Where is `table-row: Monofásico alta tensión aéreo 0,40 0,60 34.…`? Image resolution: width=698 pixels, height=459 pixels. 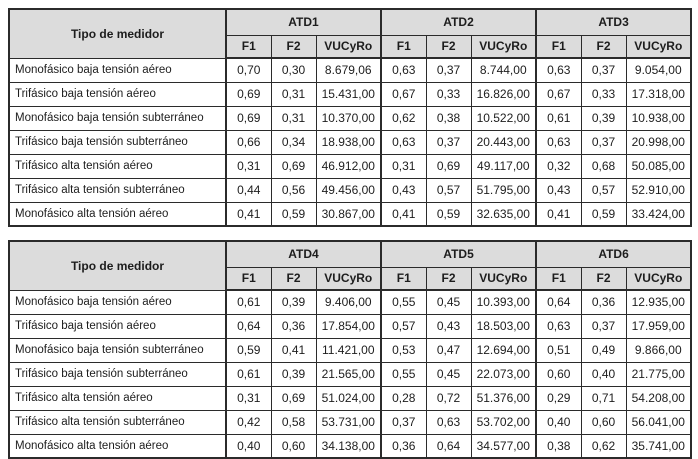 table-row: Monofásico alta tensión aéreo 0,40 0,60 34.… is located at coordinates (350, 446).